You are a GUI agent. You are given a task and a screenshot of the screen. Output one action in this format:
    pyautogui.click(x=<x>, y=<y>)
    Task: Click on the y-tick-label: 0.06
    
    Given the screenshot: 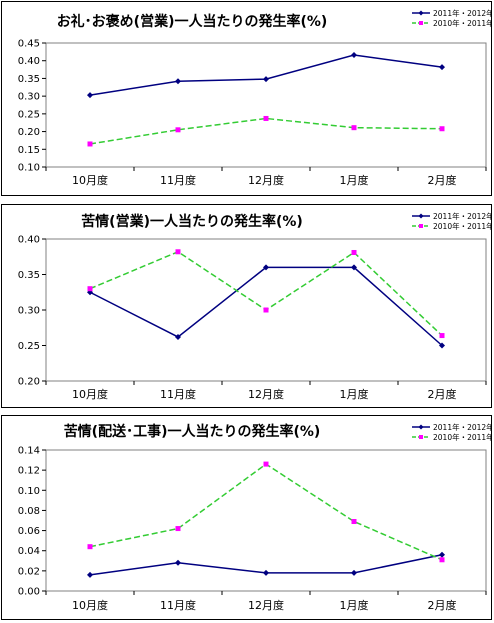 What is the action you would take?
    pyautogui.click(x=29, y=531)
    